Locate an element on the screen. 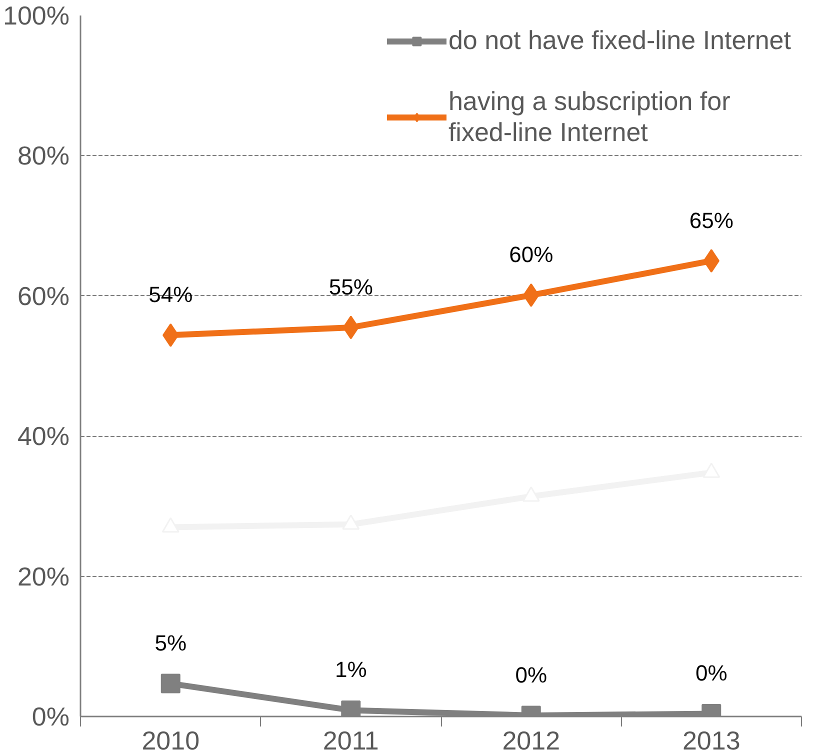  data-label: 65% is located at coordinates (711, 220).